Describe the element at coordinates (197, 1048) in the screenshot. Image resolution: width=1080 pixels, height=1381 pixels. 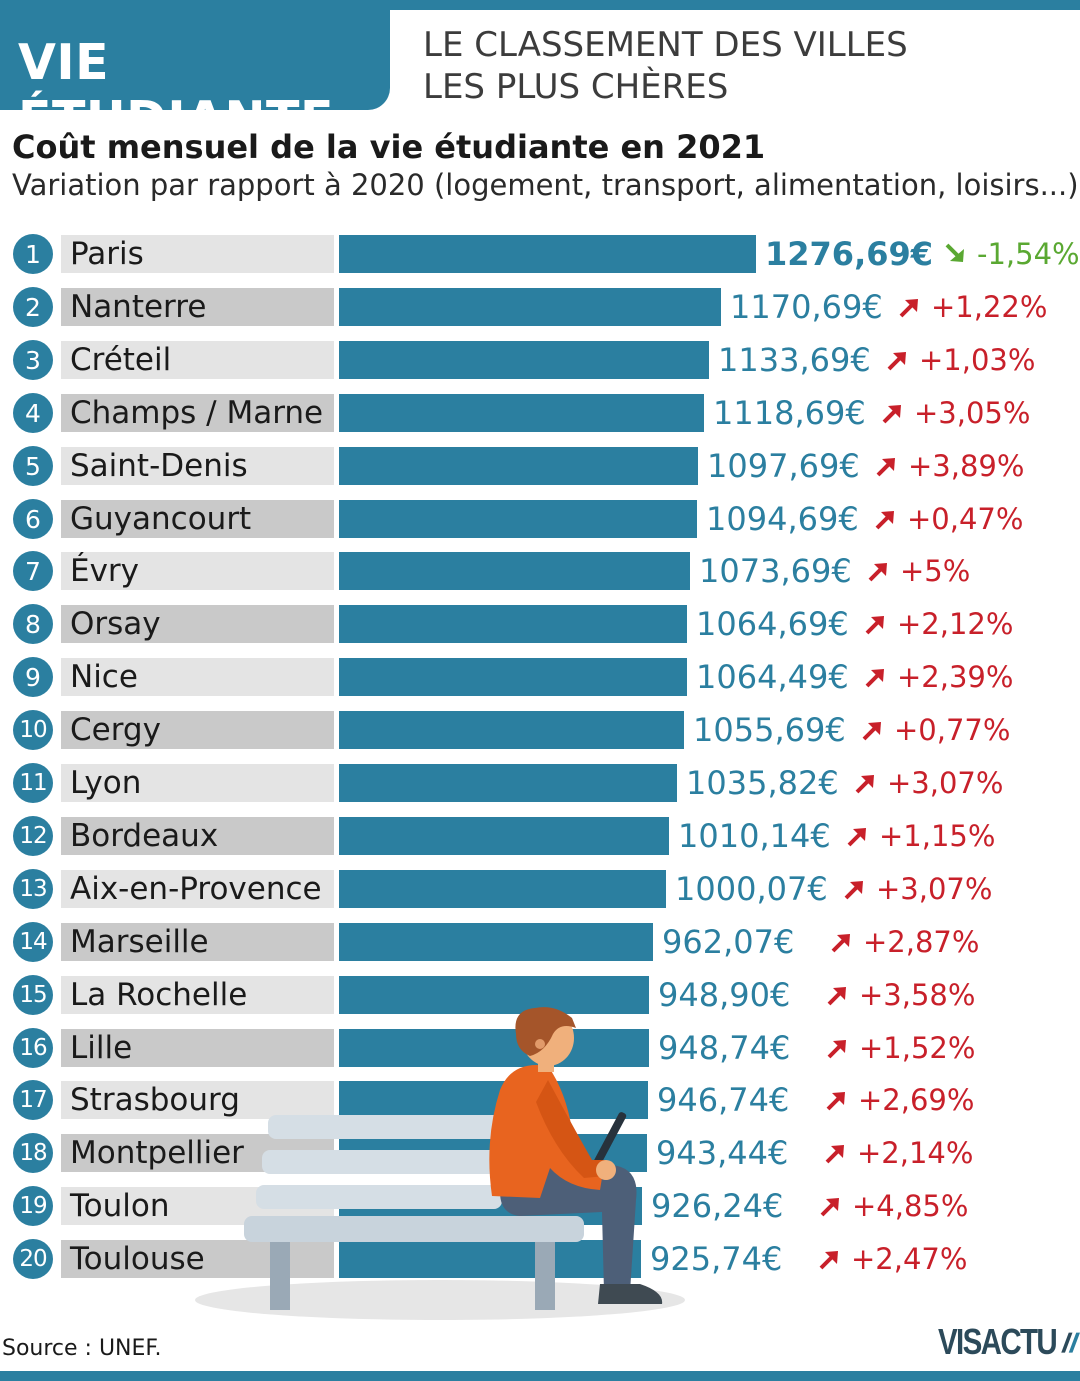
I see `city-label: Lille` at that location.